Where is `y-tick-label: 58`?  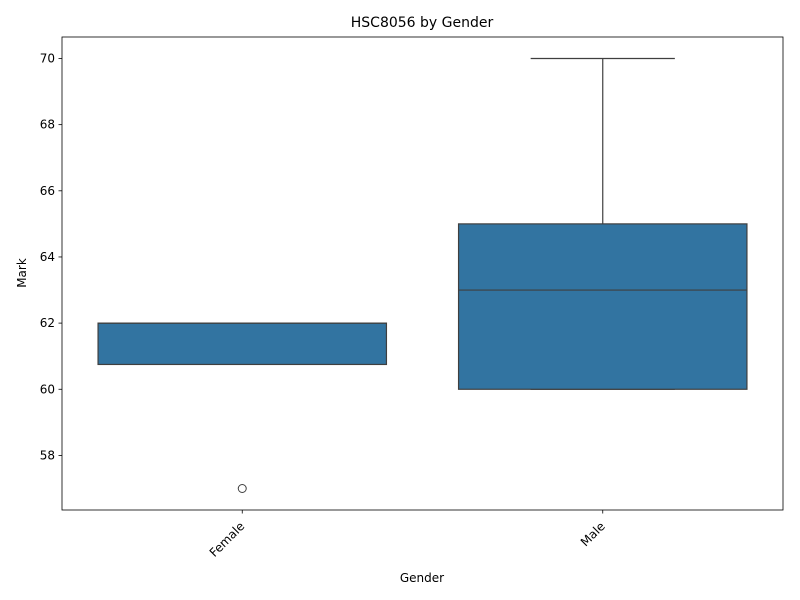 y-tick-label: 58 is located at coordinates (47, 455).